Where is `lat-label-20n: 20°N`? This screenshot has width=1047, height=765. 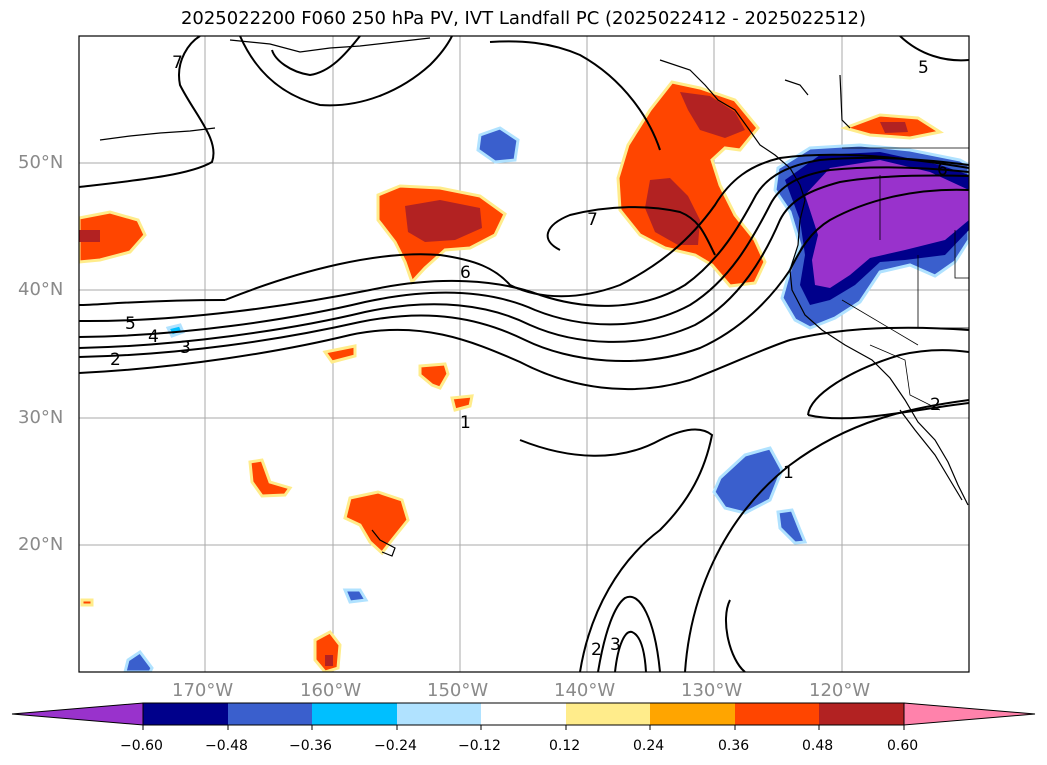 lat-label-20n: 20°N is located at coordinates (40, 544).